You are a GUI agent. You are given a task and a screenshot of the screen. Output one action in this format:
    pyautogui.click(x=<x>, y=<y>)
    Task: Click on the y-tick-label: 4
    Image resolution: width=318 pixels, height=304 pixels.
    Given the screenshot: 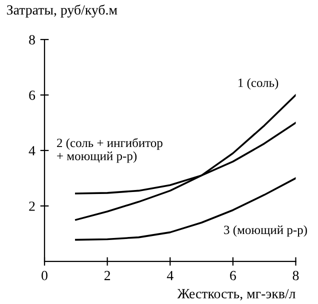 What is the action you would take?
    pyautogui.click(x=32, y=151)
    